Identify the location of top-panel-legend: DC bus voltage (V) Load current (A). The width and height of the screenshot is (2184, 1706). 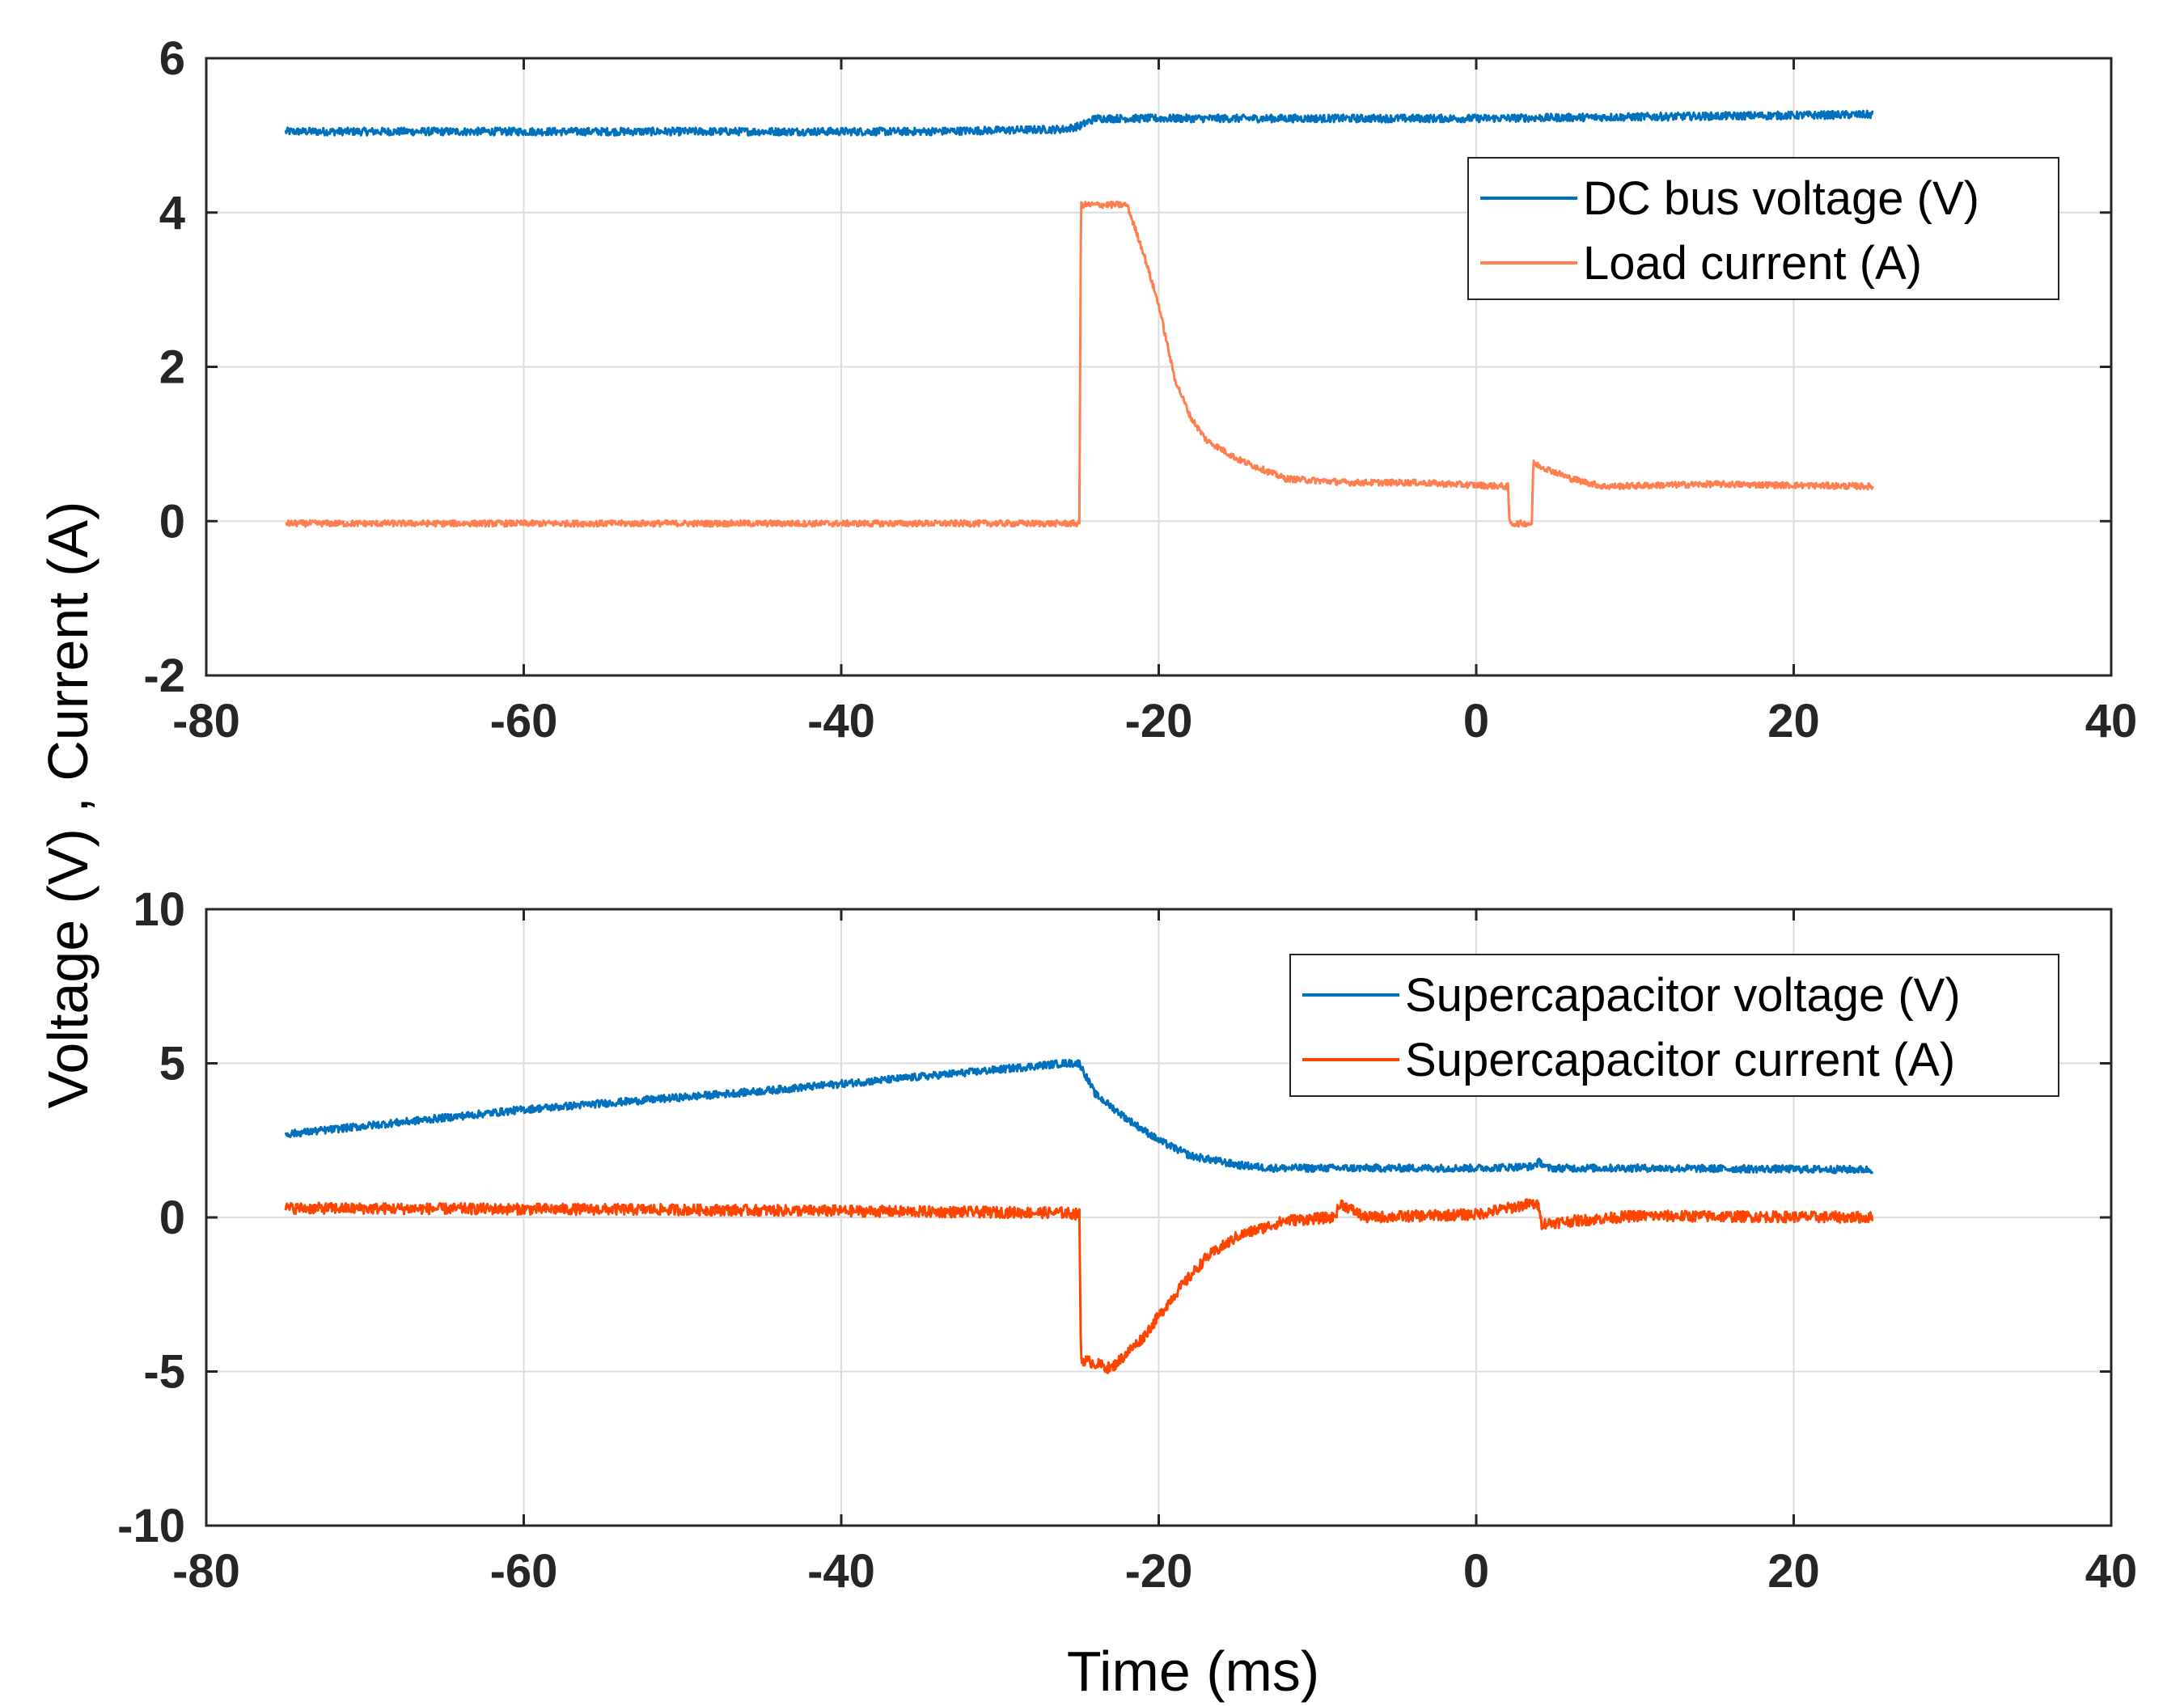
(1763, 228).